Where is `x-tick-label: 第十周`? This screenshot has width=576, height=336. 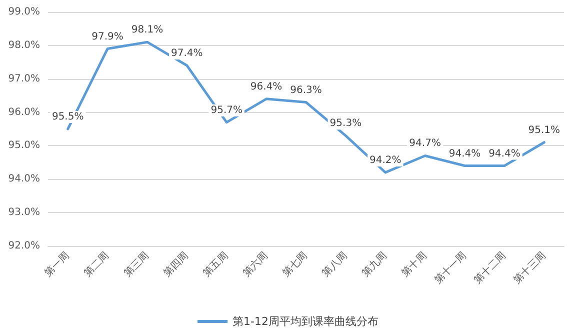
x-tick-label: 第十周 is located at coordinates (414, 264).